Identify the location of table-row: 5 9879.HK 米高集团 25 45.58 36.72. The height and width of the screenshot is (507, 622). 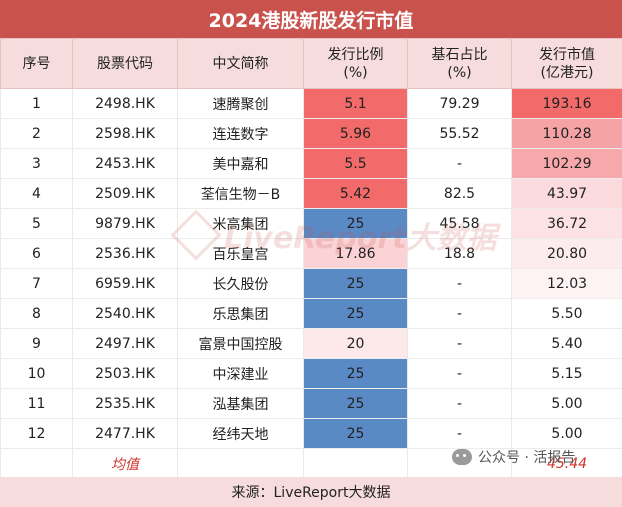
(311, 223).